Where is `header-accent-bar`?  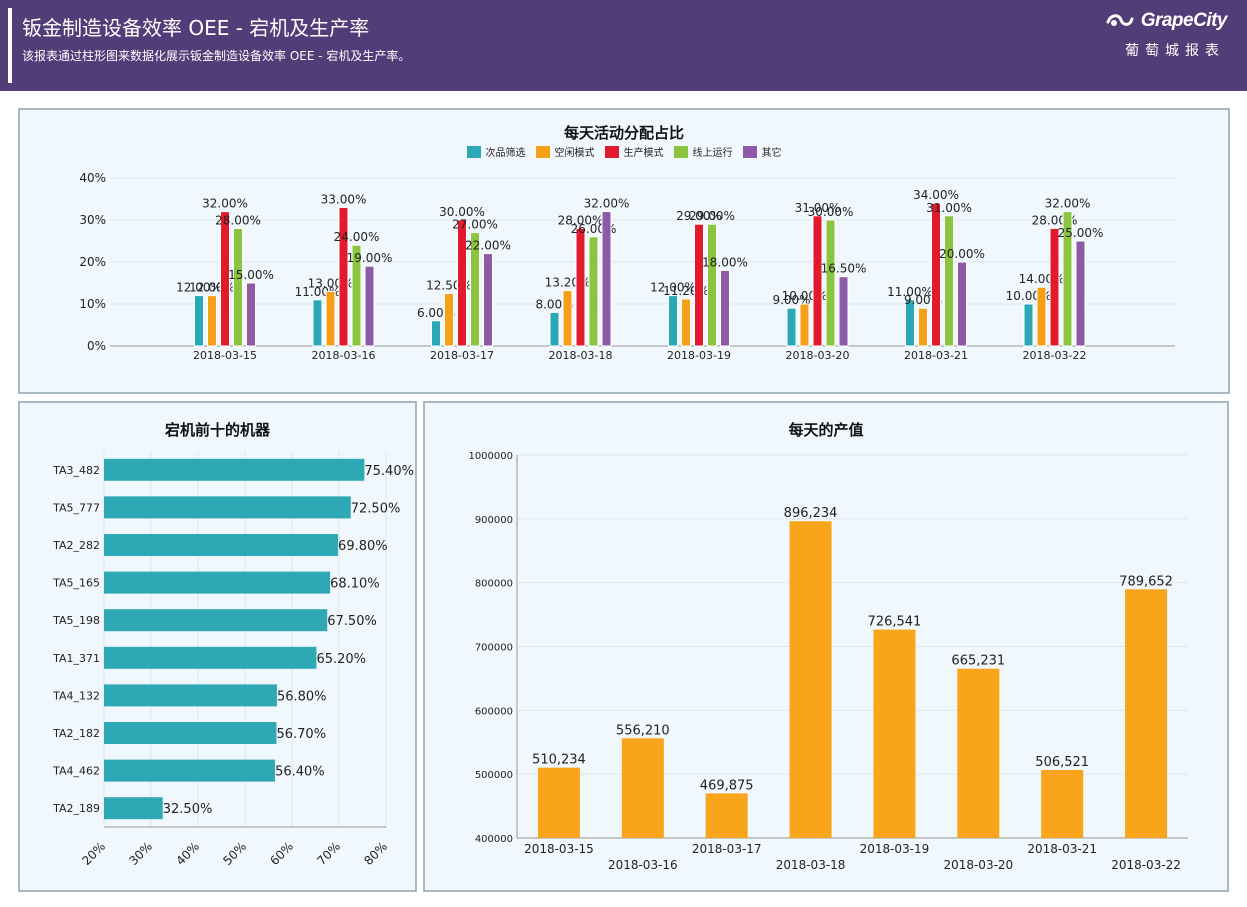
header-accent-bar is located at coordinates (10, 45).